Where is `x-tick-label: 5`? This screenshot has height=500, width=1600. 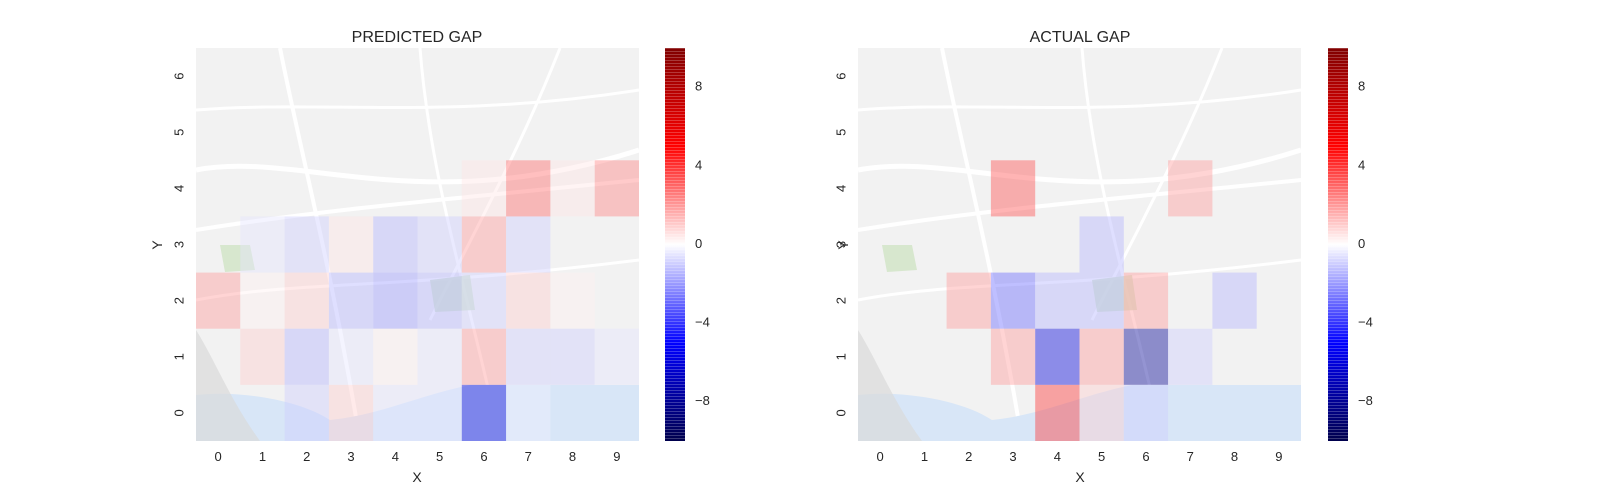 x-tick-label: 5 is located at coordinates (439, 456).